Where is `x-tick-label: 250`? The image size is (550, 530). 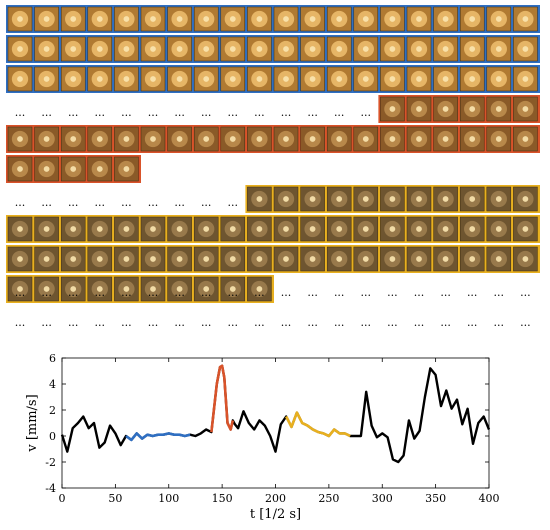
x-tick-label: 250 is located at coordinates (328, 498).